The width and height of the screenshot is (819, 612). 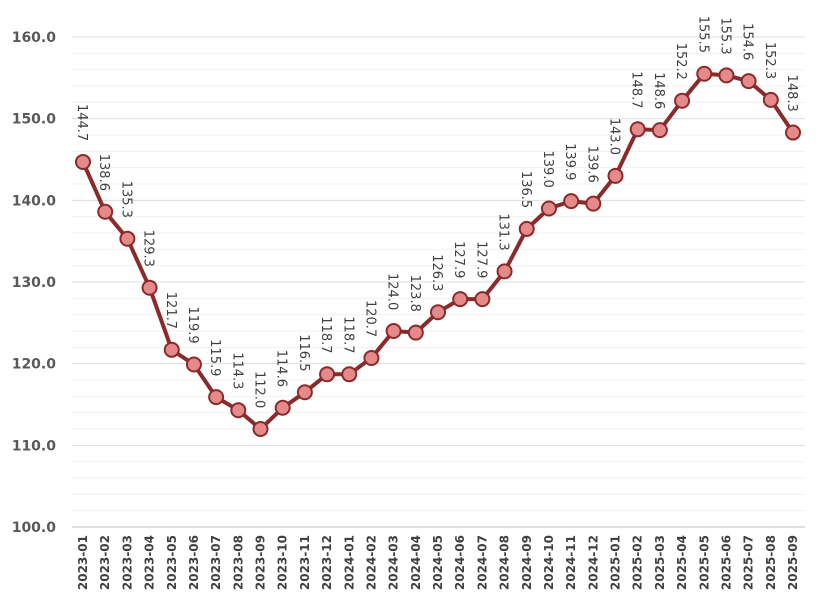 What do you see at coordinates (724, 35) in the screenshot?
I see `data-label: 155.3` at bounding box center [724, 35].